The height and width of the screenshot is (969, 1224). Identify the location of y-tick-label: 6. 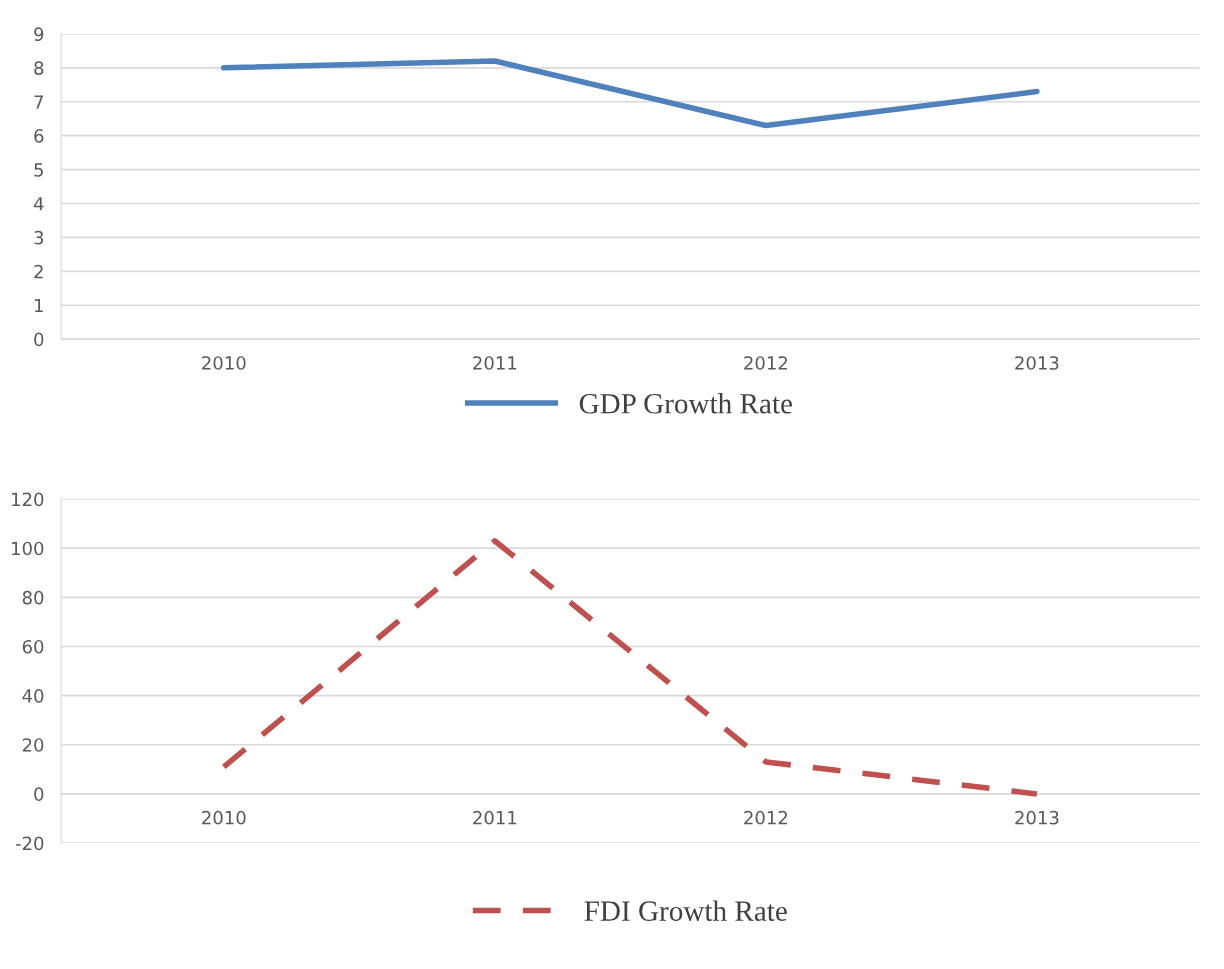
(39, 136).